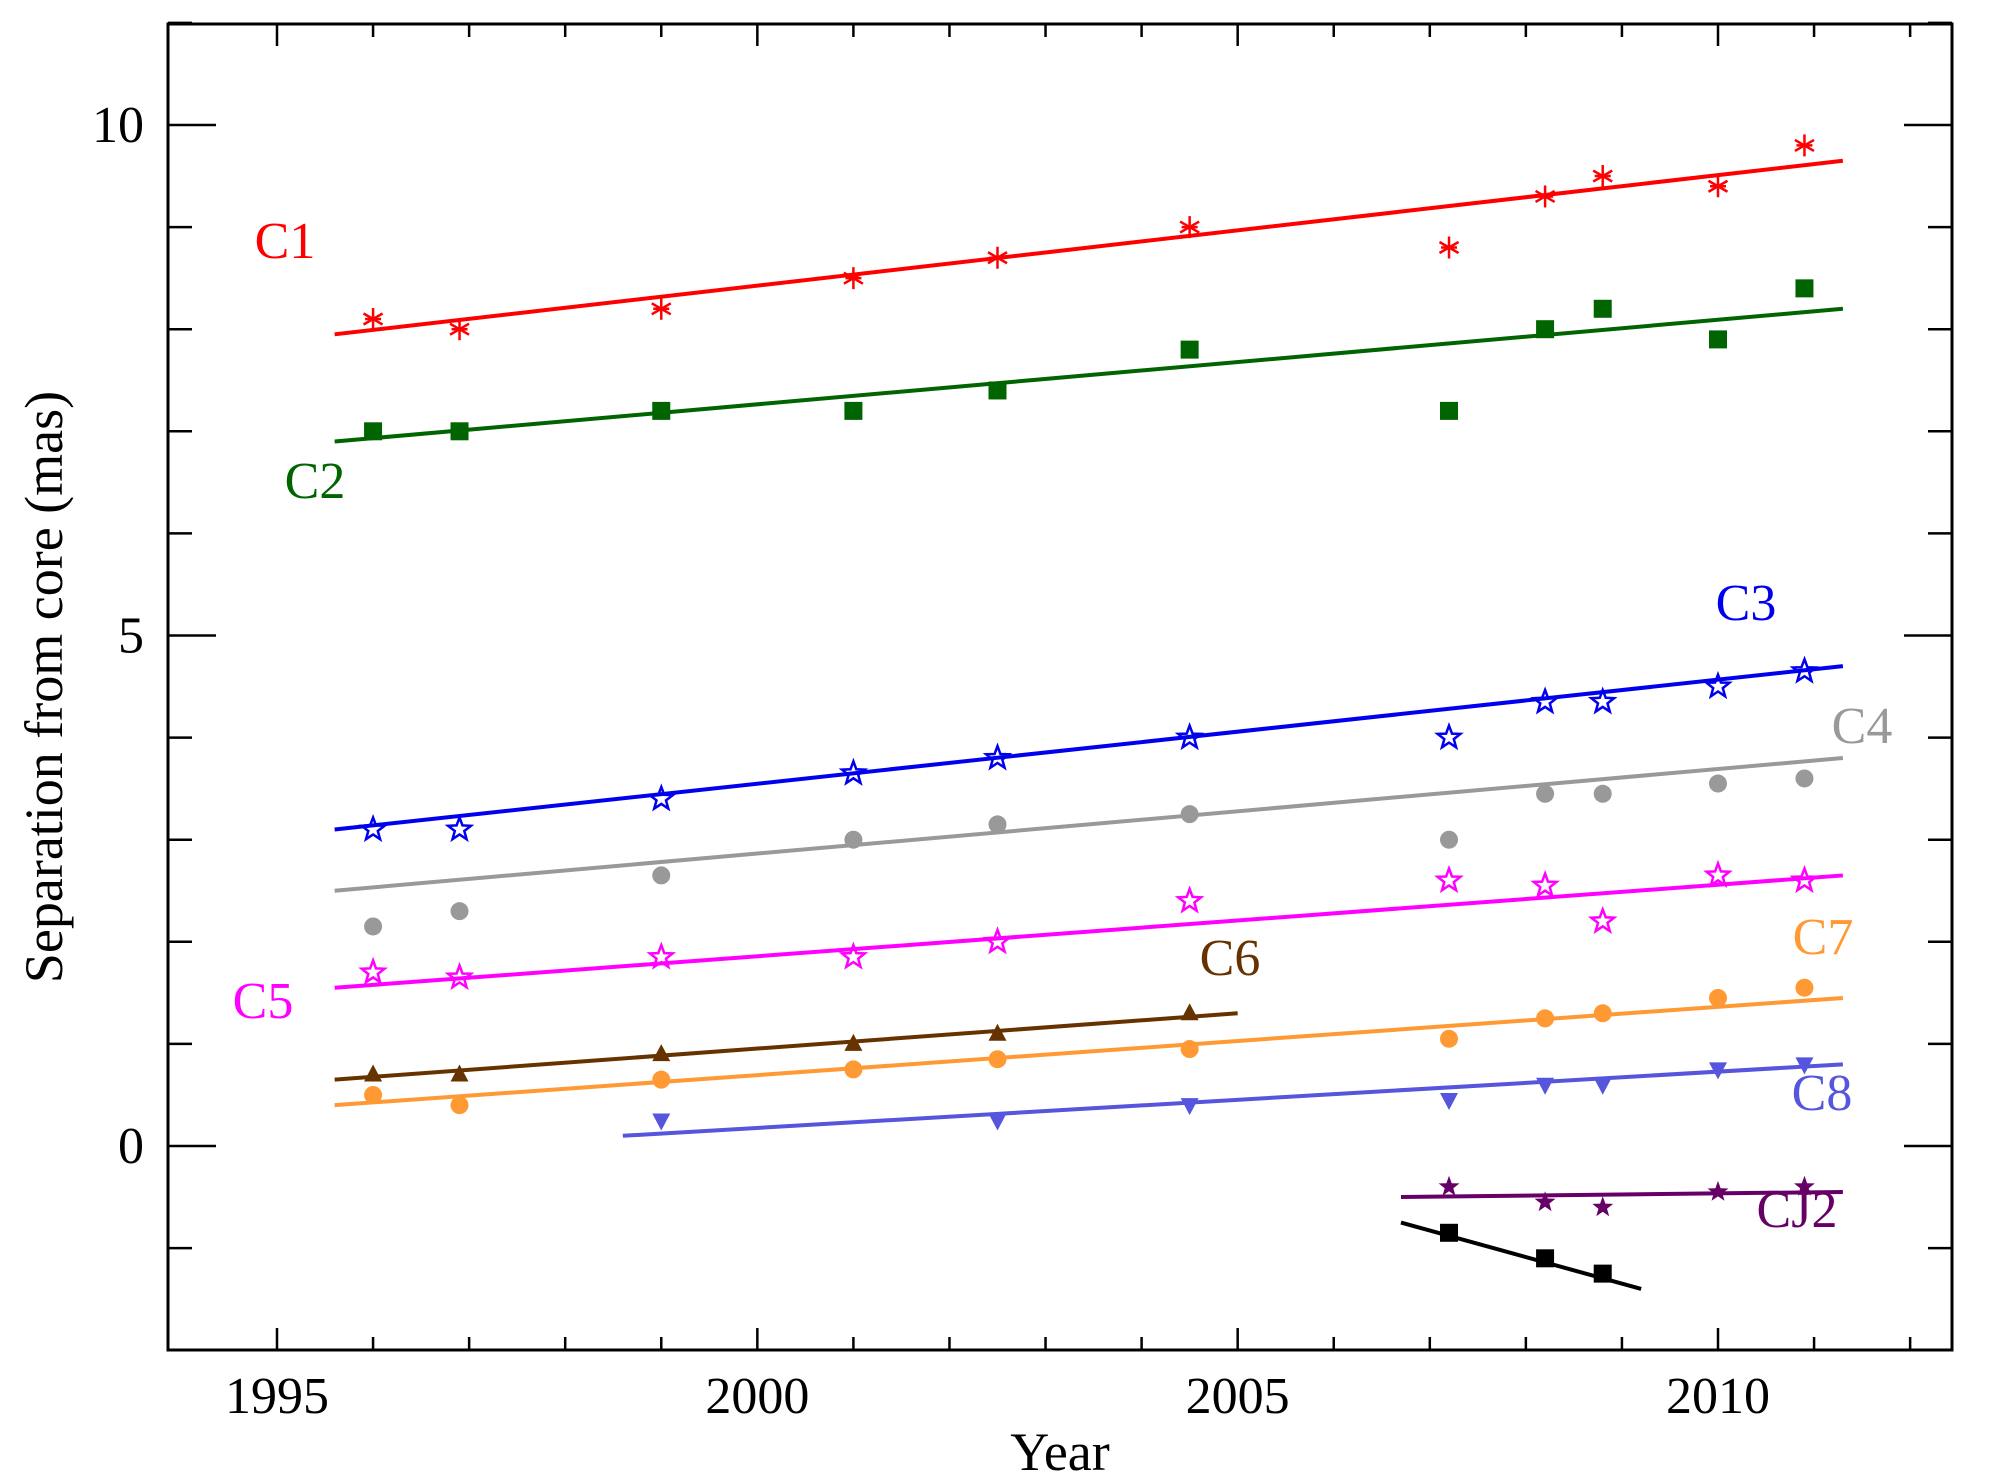 The image size is (1996, 1484). Describe the element at coordinates (1089, 375) in the screenshot. I see `fit-line-c2` at that location.